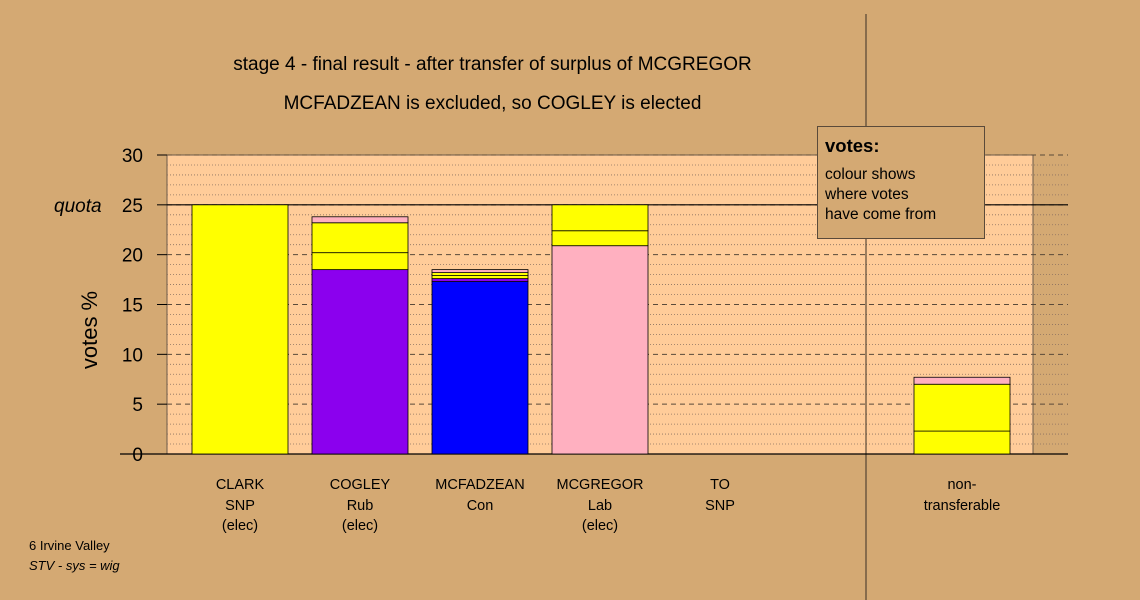 This screenshot has width=1140, height=600. I want to click on x-category-line: COGLEY, so click(360, 485).